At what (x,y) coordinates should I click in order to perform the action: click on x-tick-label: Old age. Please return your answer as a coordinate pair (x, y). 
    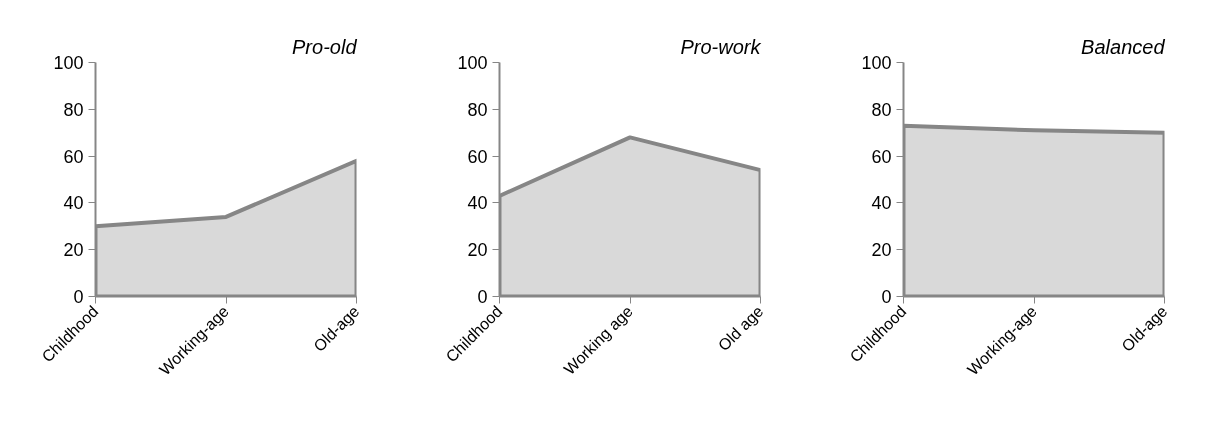
    Looking at the image, I should click on (740, 328).